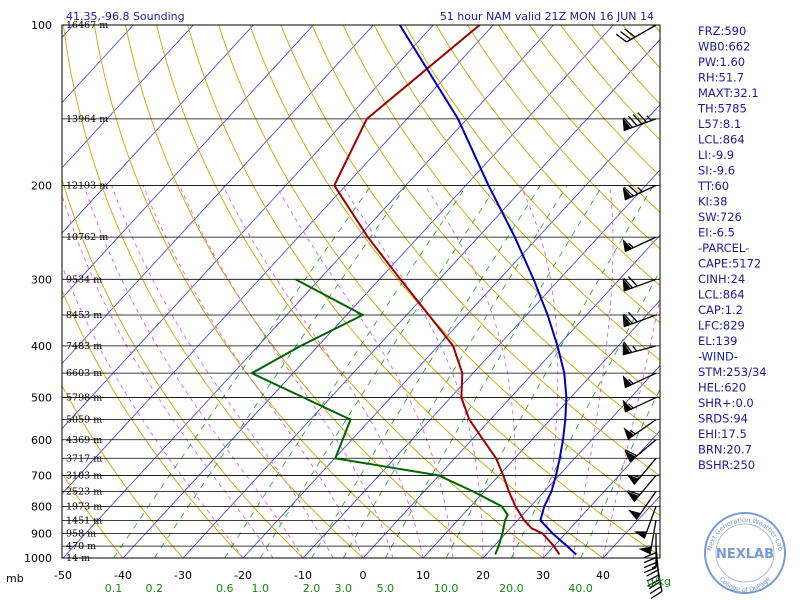 This screenshot has width=800, height=600. I want to click on logo-name: NEXLAB, so click(745, 554).